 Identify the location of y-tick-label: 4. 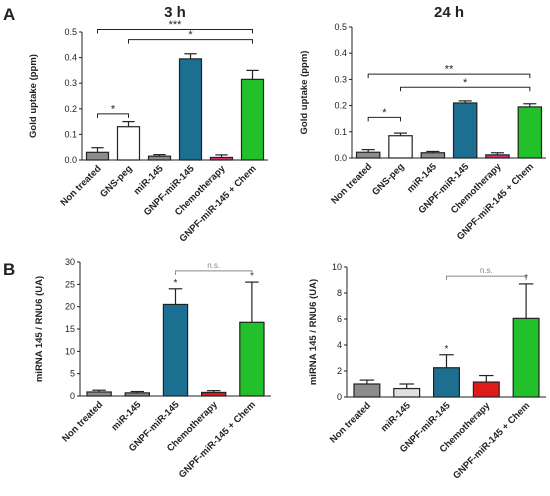
(339, 345).